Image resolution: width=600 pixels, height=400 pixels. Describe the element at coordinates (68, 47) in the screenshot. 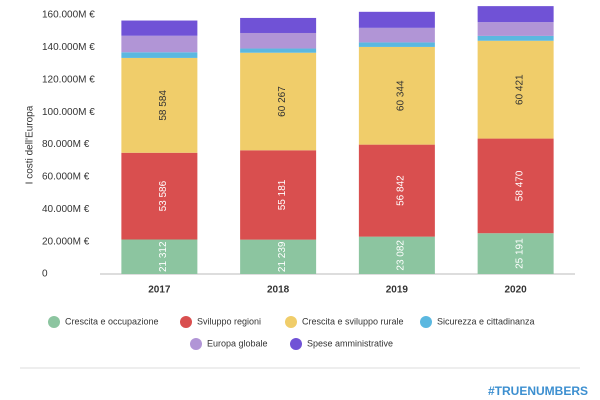

I see `y-tick-label: 140.000M €` at that location.